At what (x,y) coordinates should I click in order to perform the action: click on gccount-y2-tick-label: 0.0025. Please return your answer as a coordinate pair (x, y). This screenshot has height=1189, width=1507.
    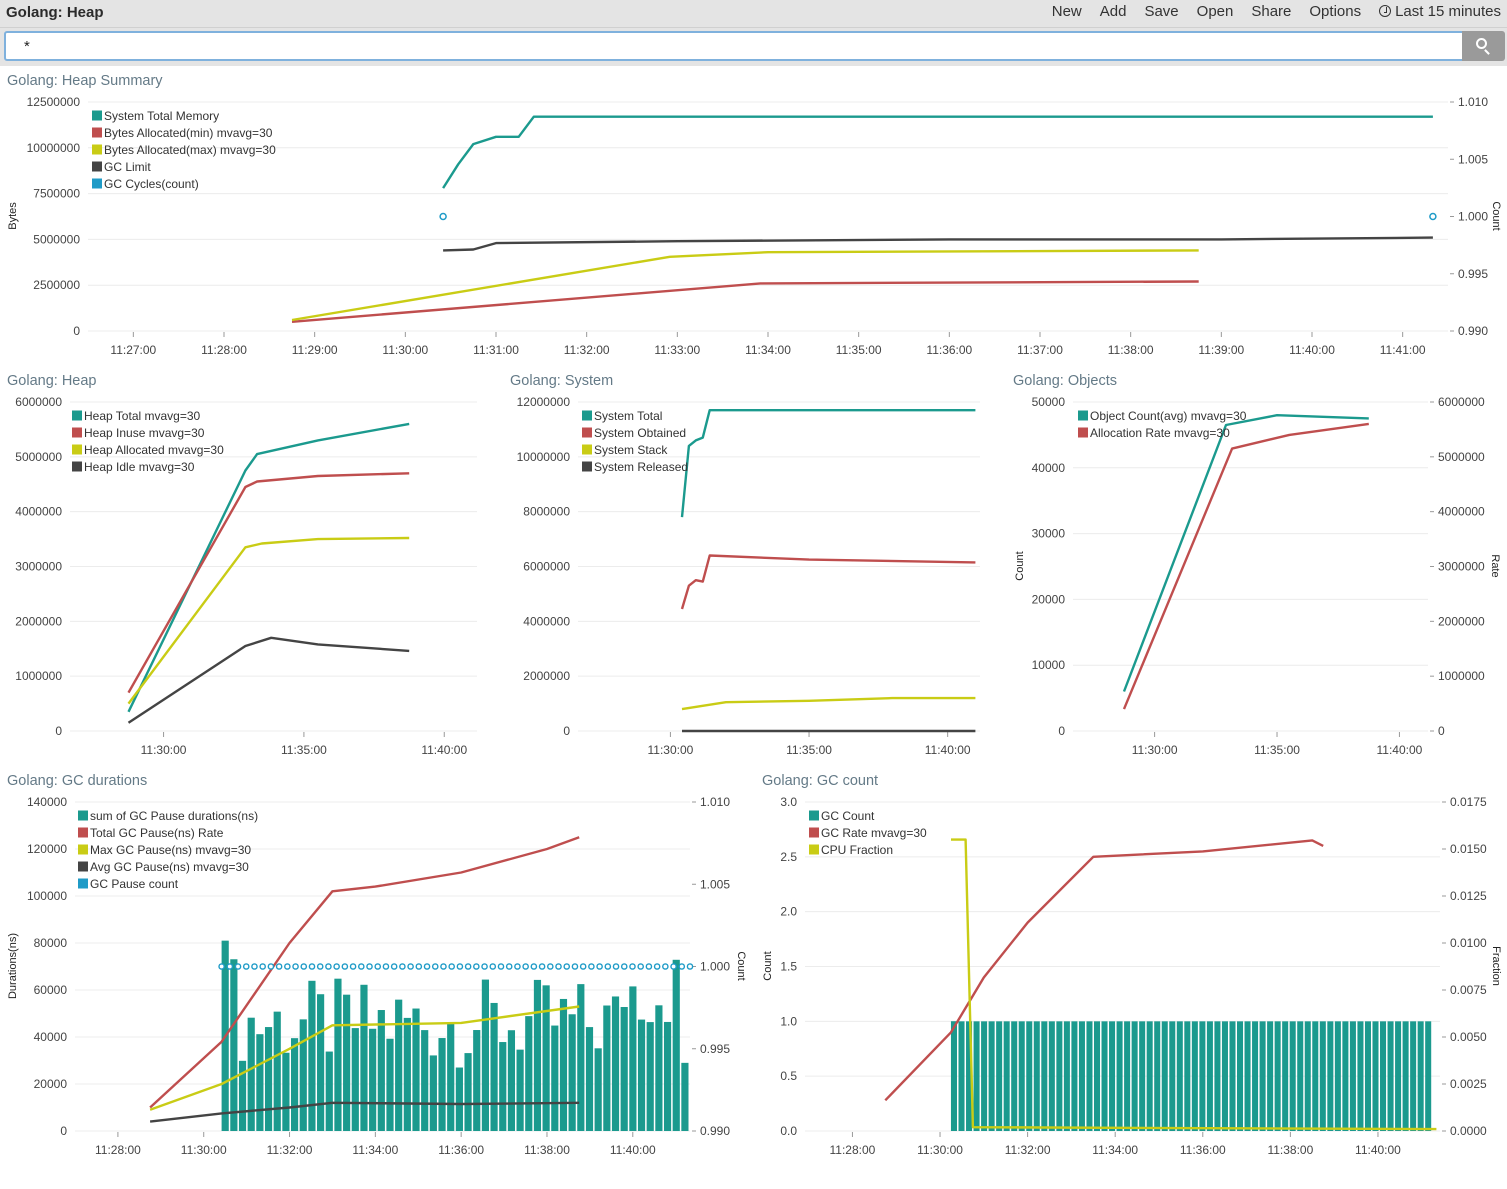
    Looking at the image, I should click on (1468, 1084).